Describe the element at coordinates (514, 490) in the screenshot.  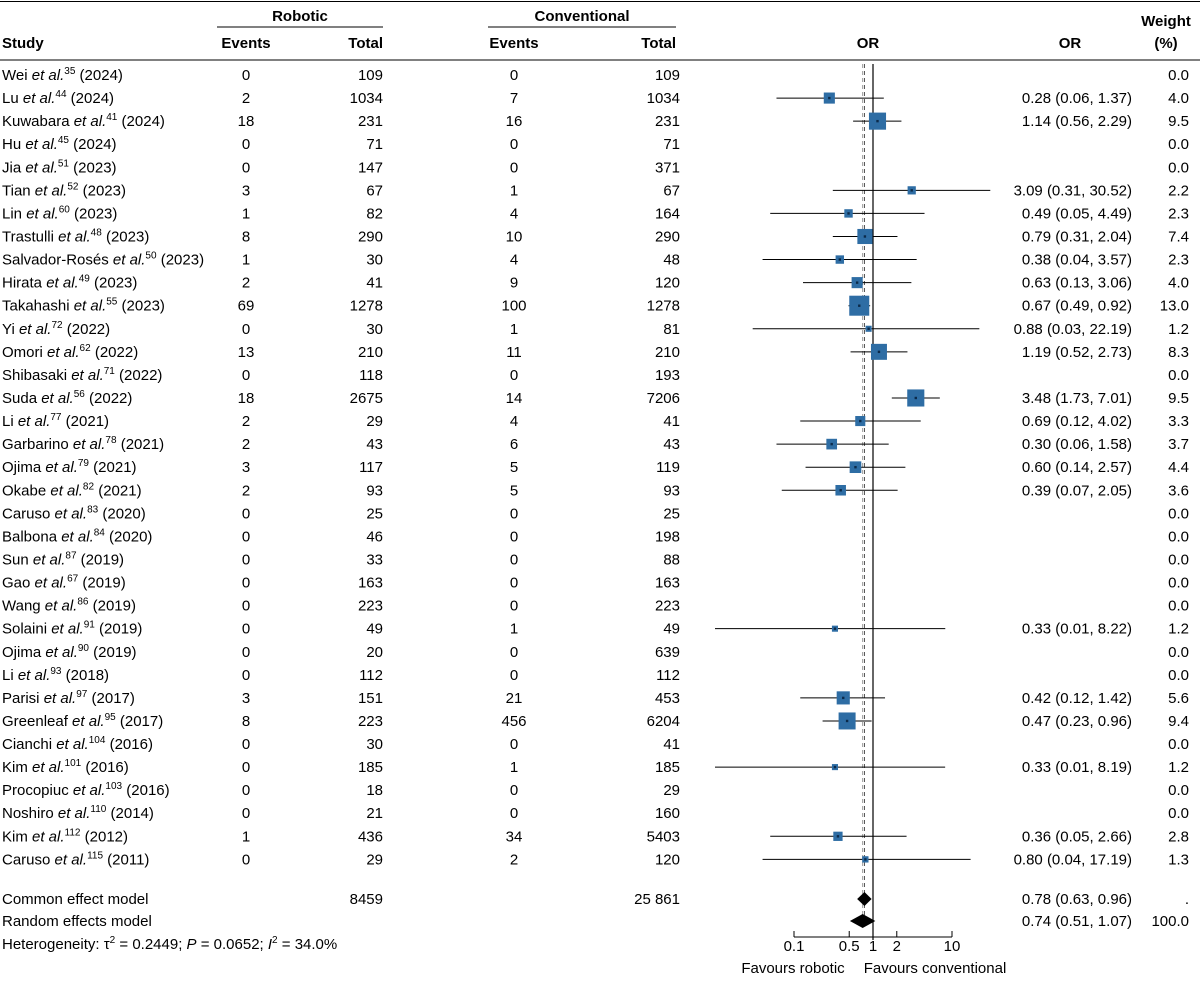
I see `conventional-events: 5` at that location.